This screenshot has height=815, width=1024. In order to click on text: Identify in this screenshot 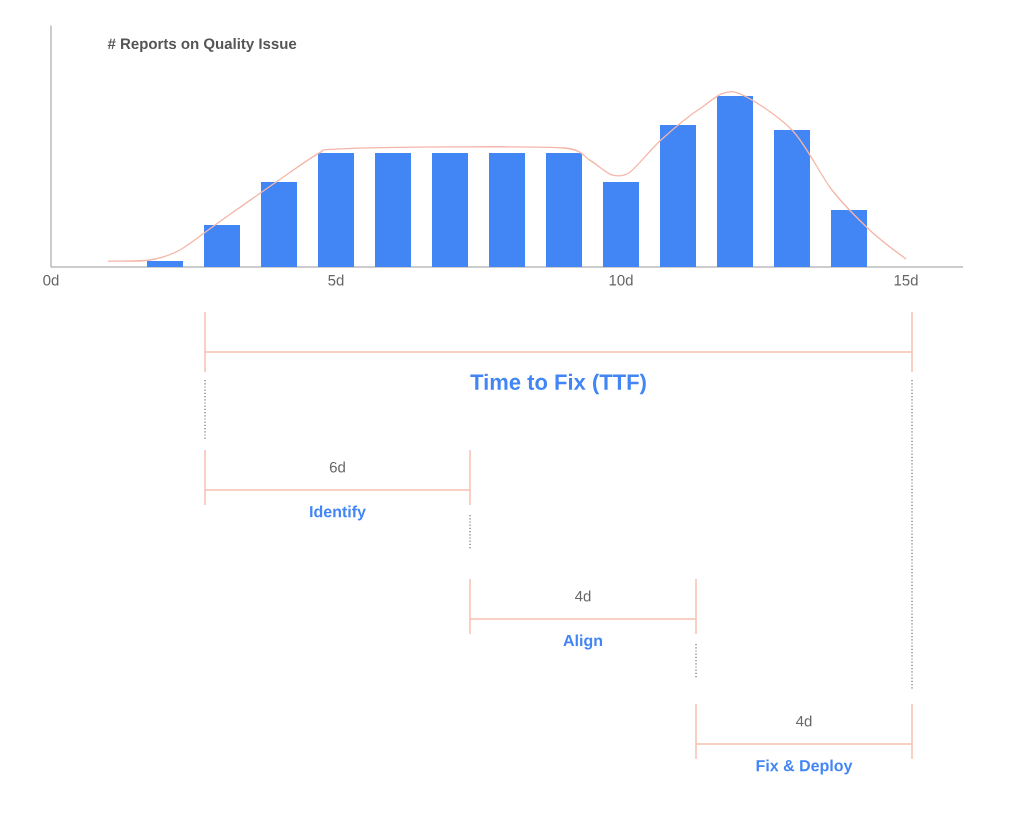, I will do `click(338, 513)`.